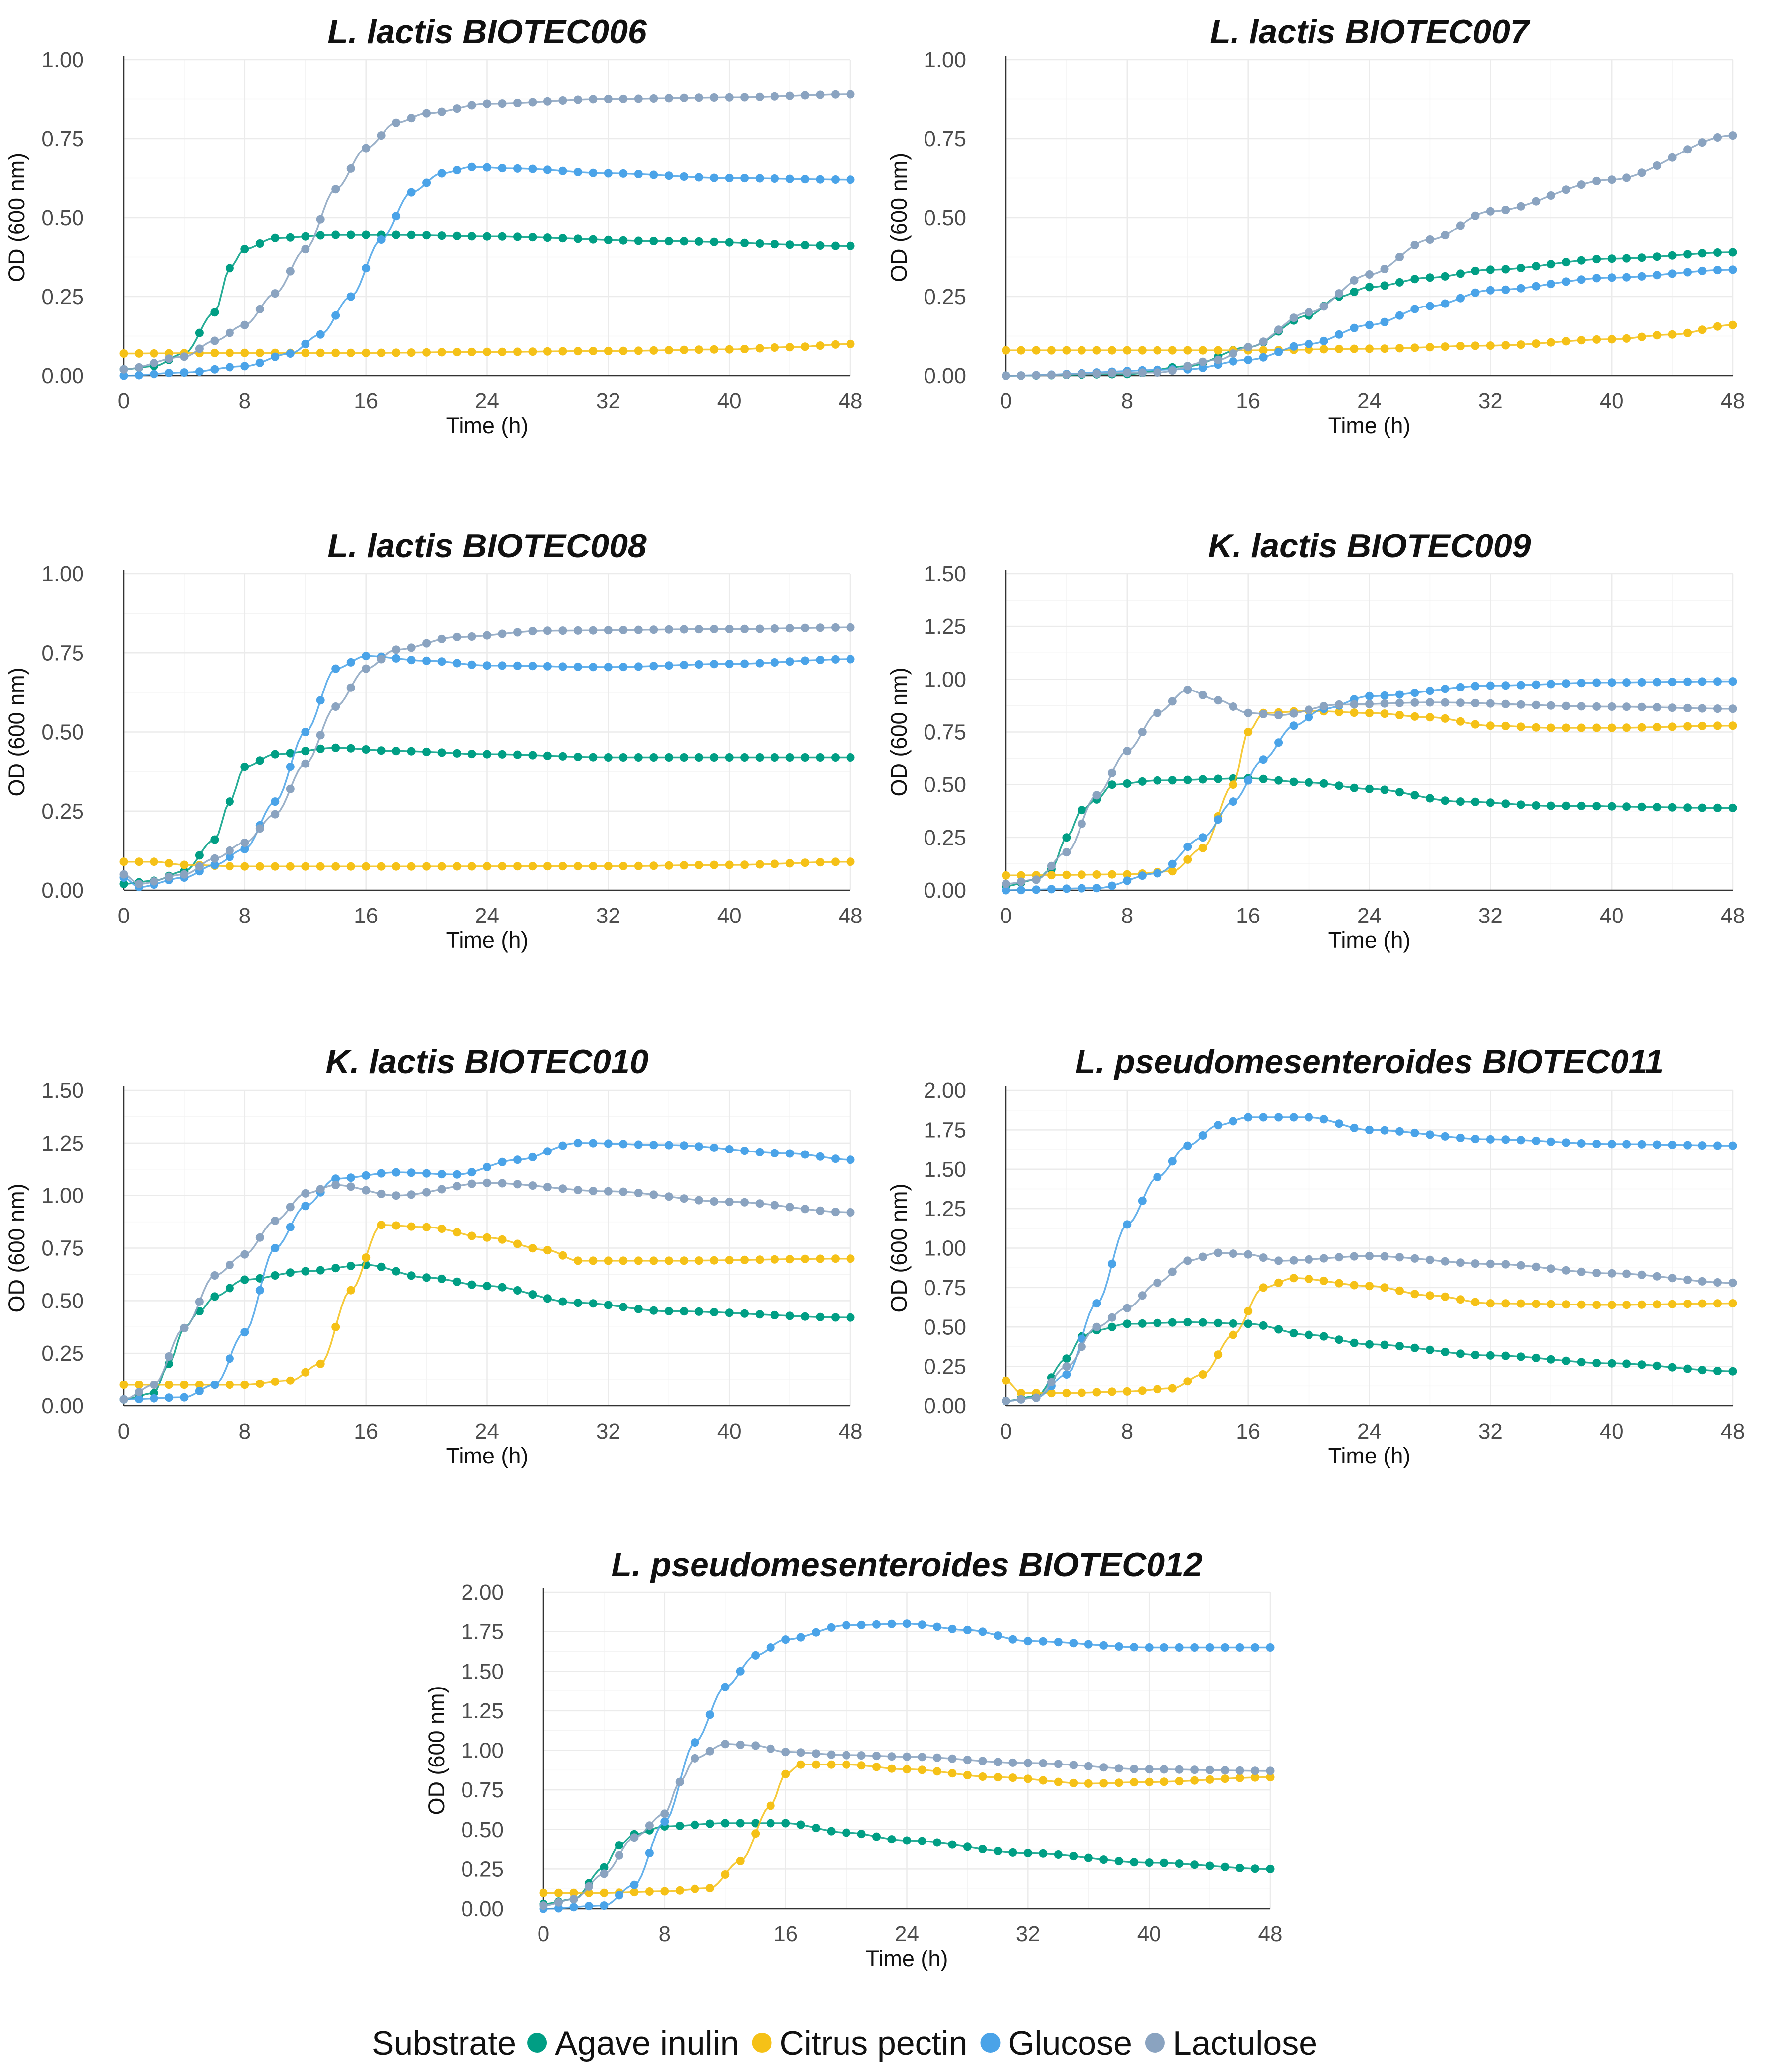 This screenshot has height=2072, width=1774. I want to click on chart-title: L. pseudomesenteroides BIOTEC012, so click(907, 1565).